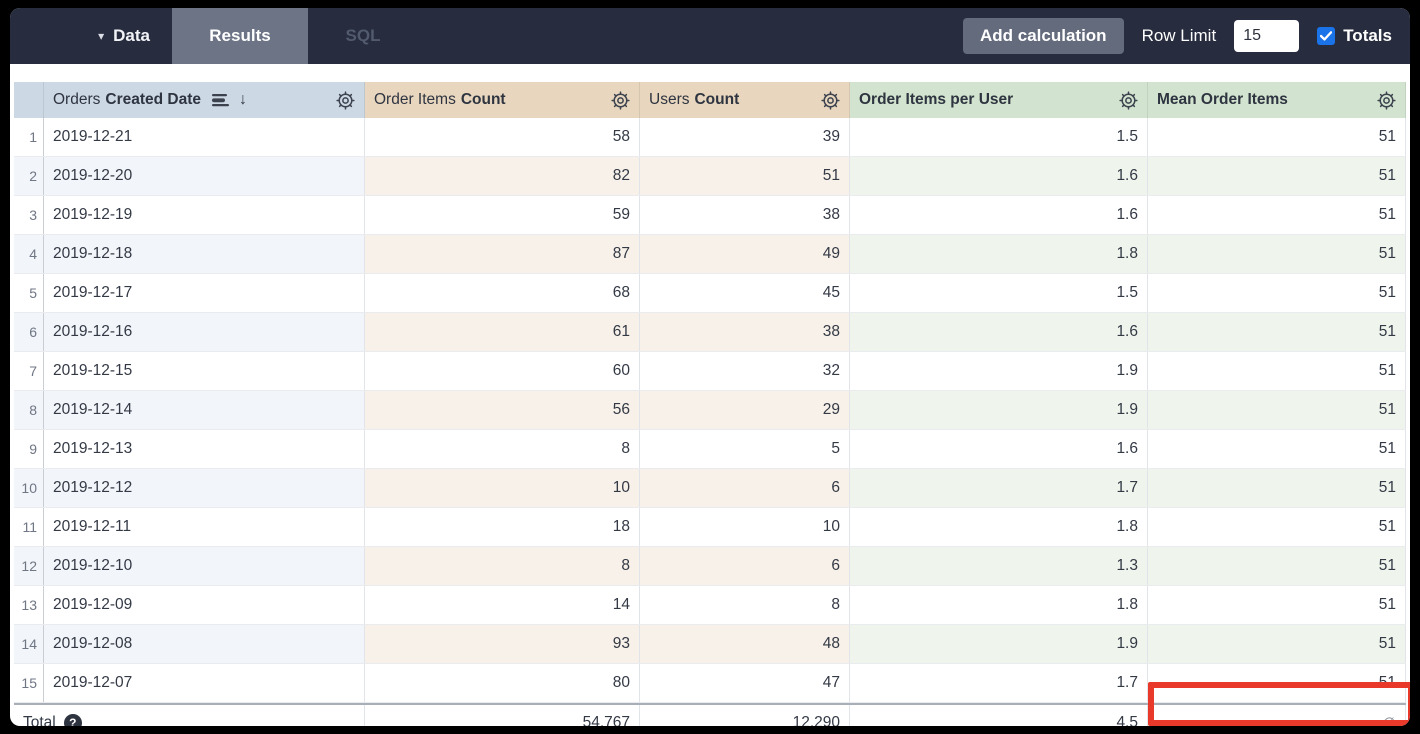  I want to click on row-limit-input, so click(1267, 36).